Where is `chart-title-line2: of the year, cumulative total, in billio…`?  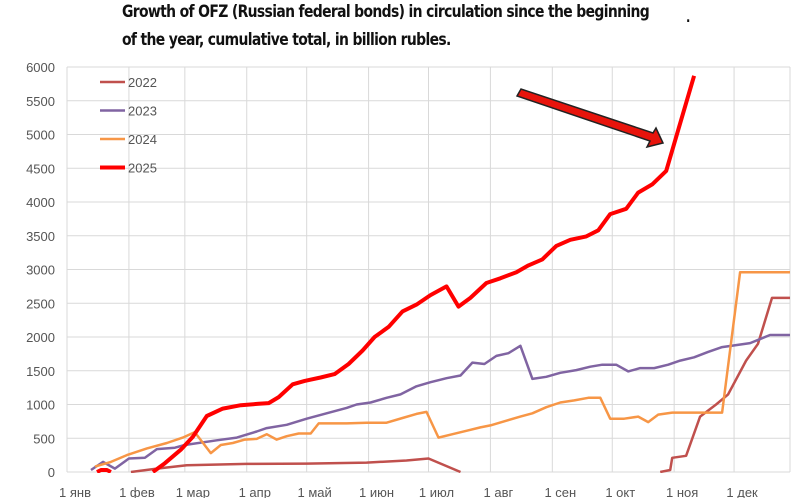
chart-title-line2: of the year, cumulative total, in billio… is located at coordinates (286, 40).